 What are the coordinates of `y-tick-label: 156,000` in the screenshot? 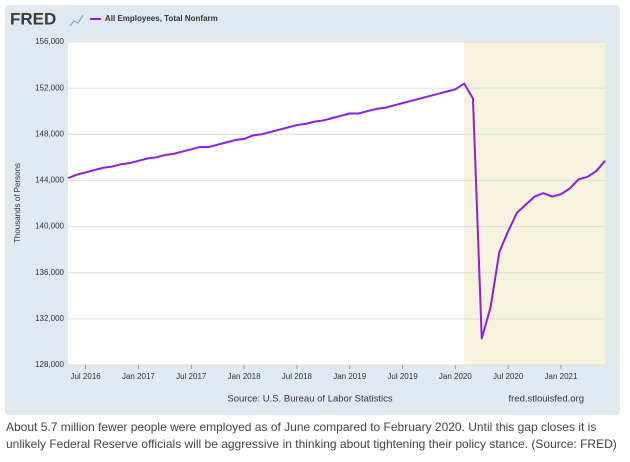 It's located at (49, 41).